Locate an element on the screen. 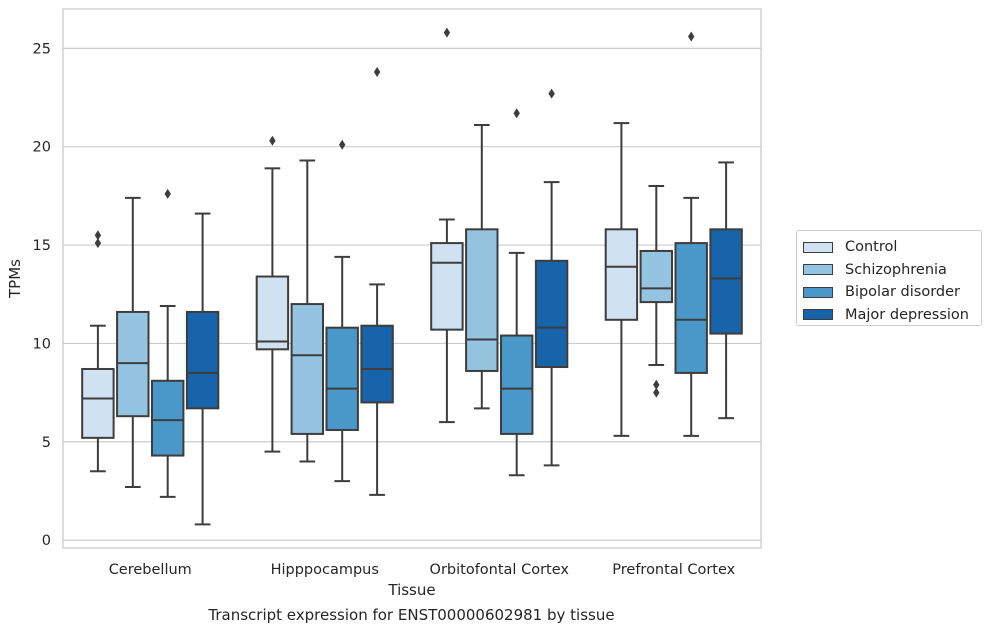 Image resolution: width=993 pixels, height=634 pixels. legend-label: Schizophrenia is located at coordinates (896, 269).